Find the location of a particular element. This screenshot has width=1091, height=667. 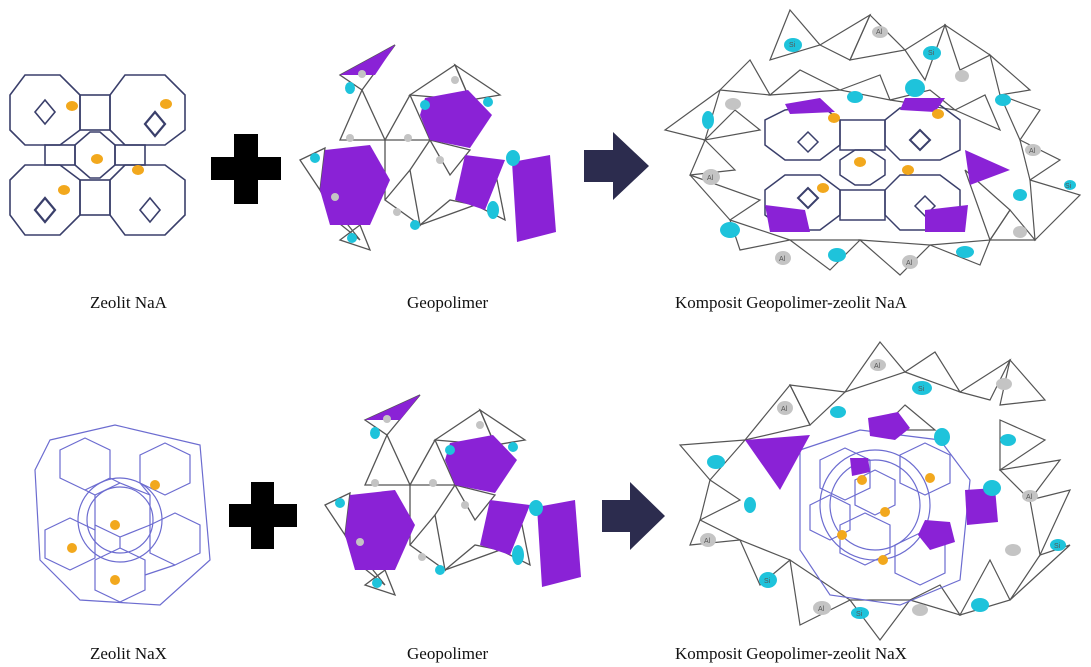

zeolite-naa-structure is located at coordinates (97, 155).